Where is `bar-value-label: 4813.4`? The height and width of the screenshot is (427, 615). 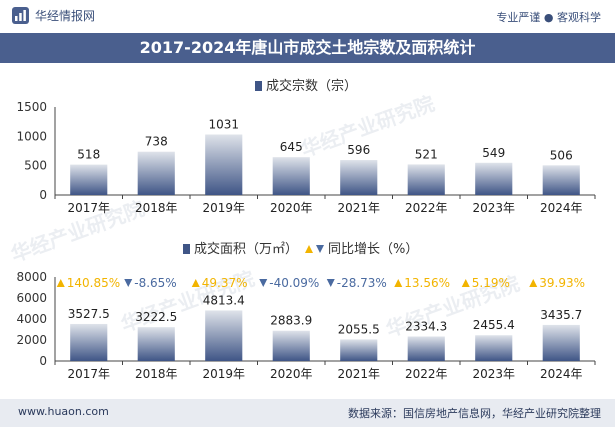 bar-value-label: 4813.4 is located at coordinates (224, 300).